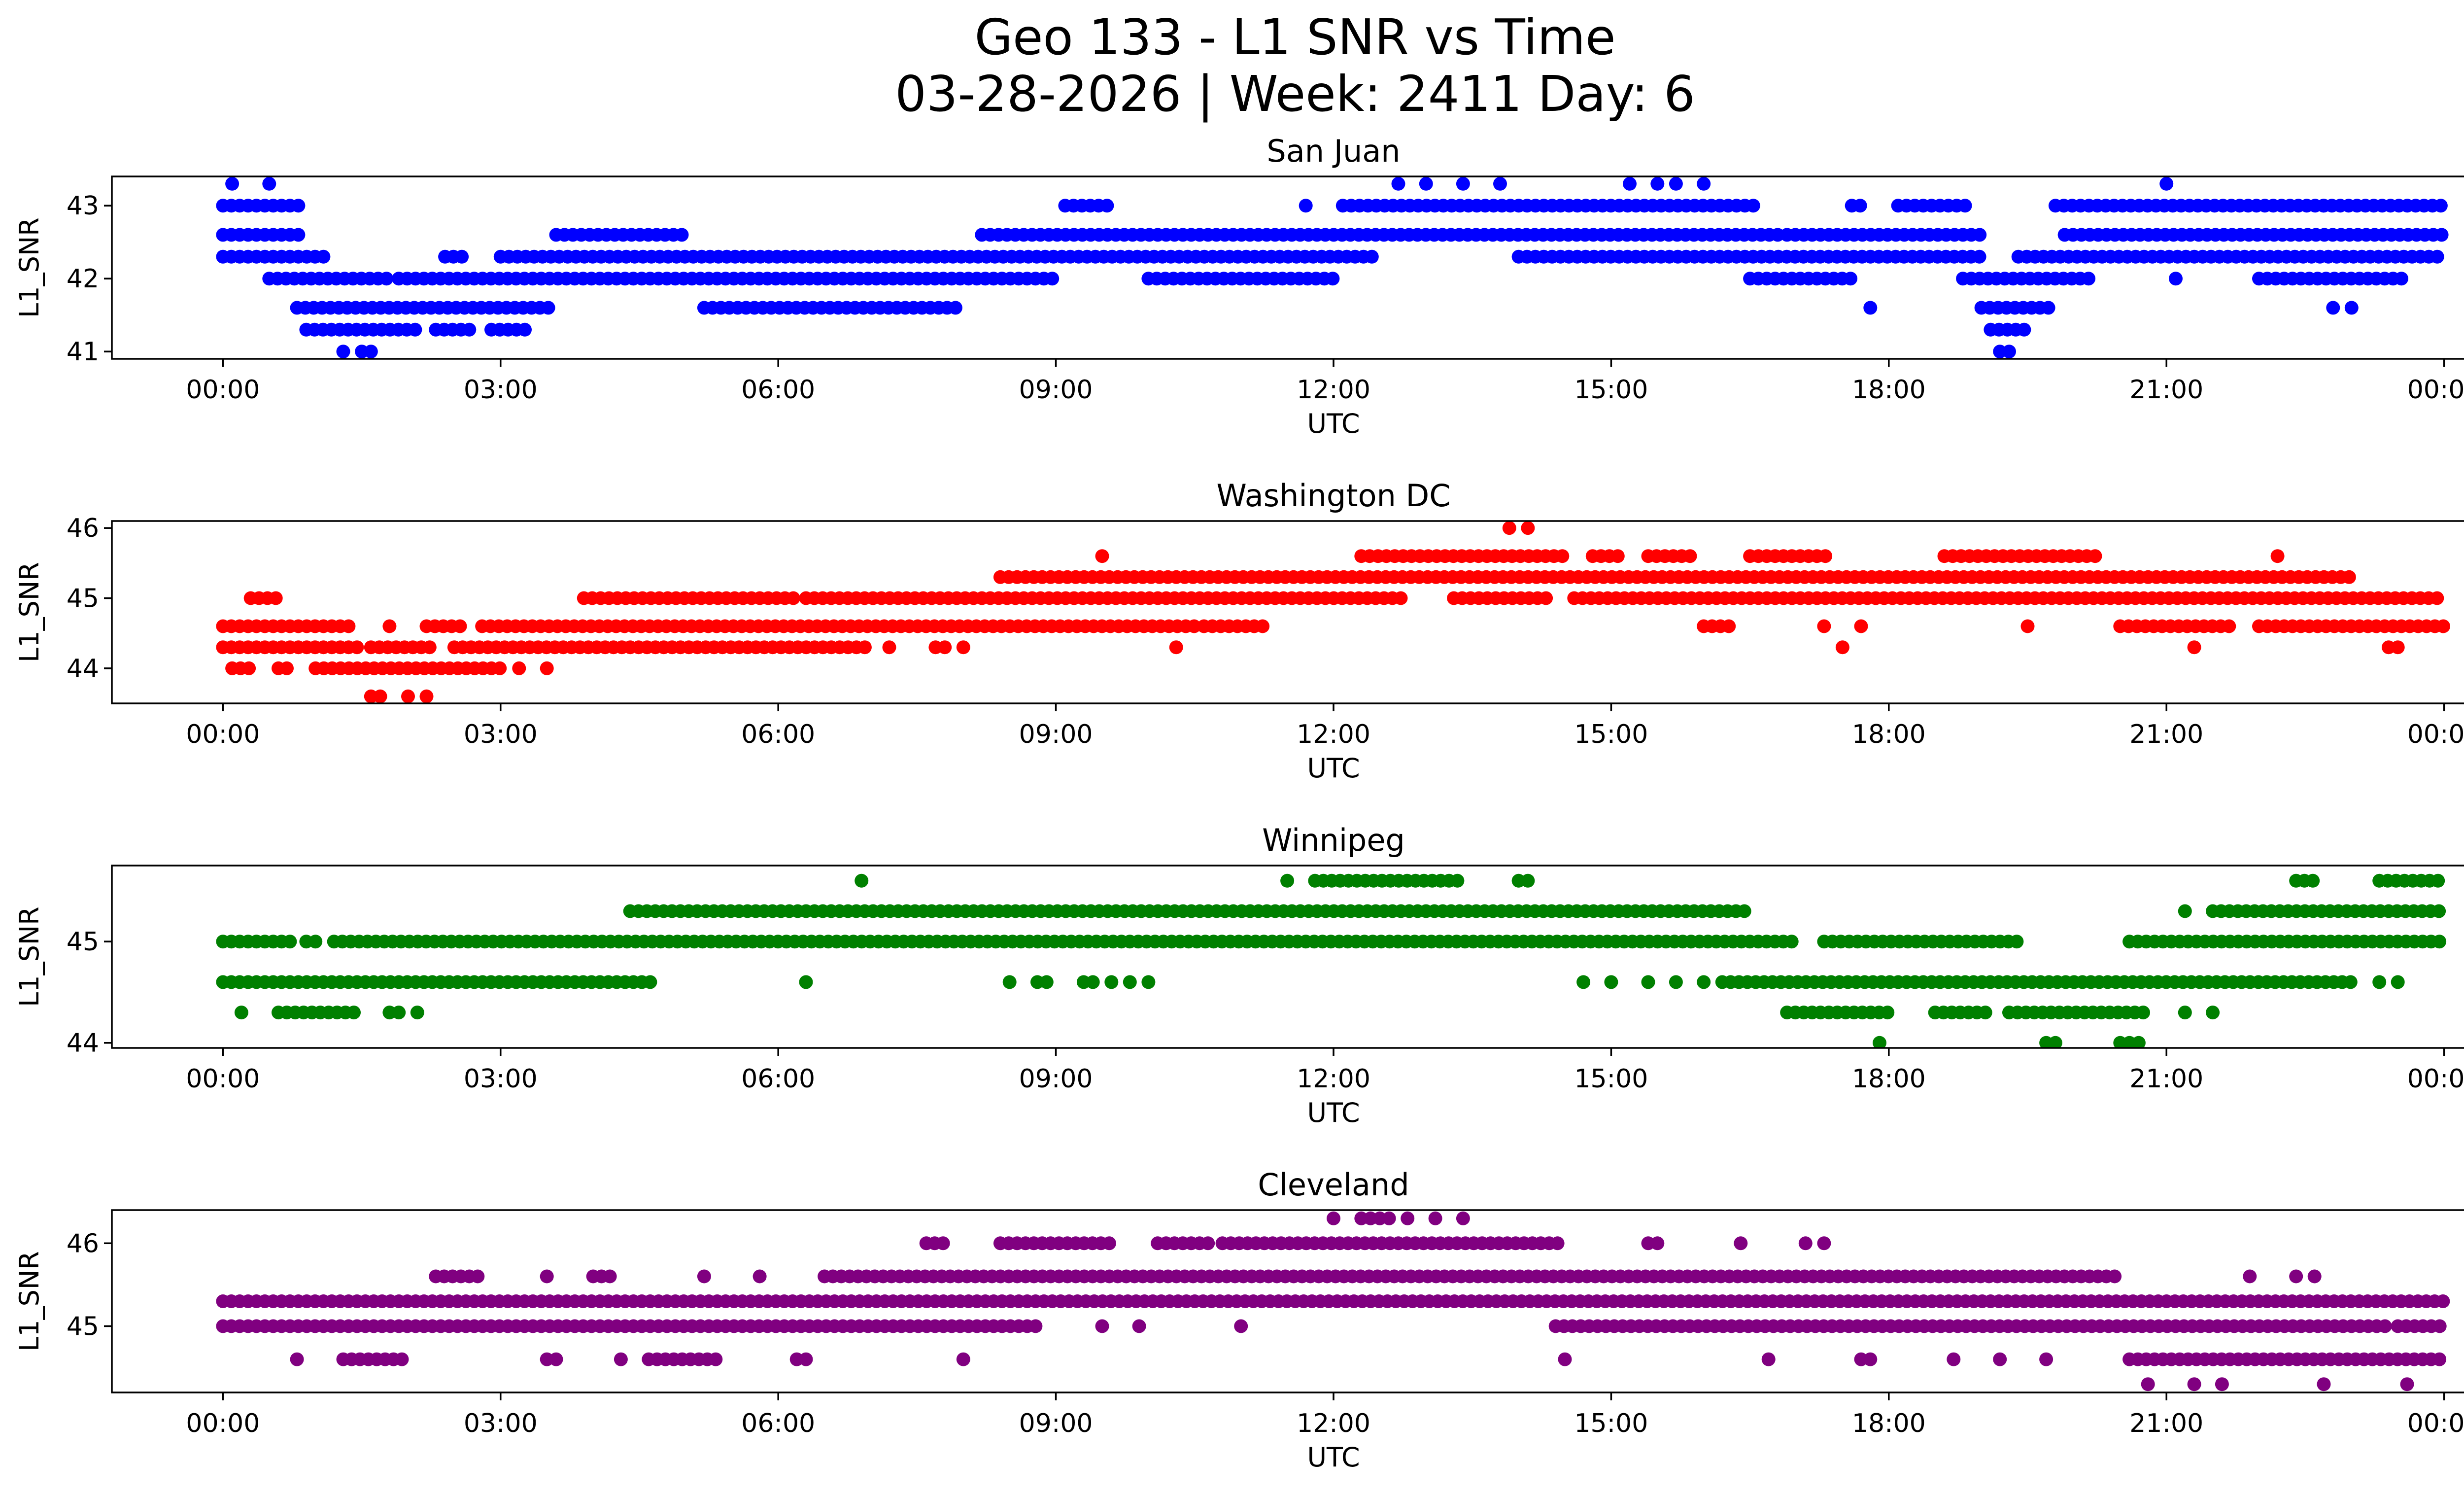 The width and height of the screenshot is (2464, 1495). What do you see at coordinates (1333, 151) in the screenshot?
I see `panel-title: San Juan` at bounding box center [1333, 151].